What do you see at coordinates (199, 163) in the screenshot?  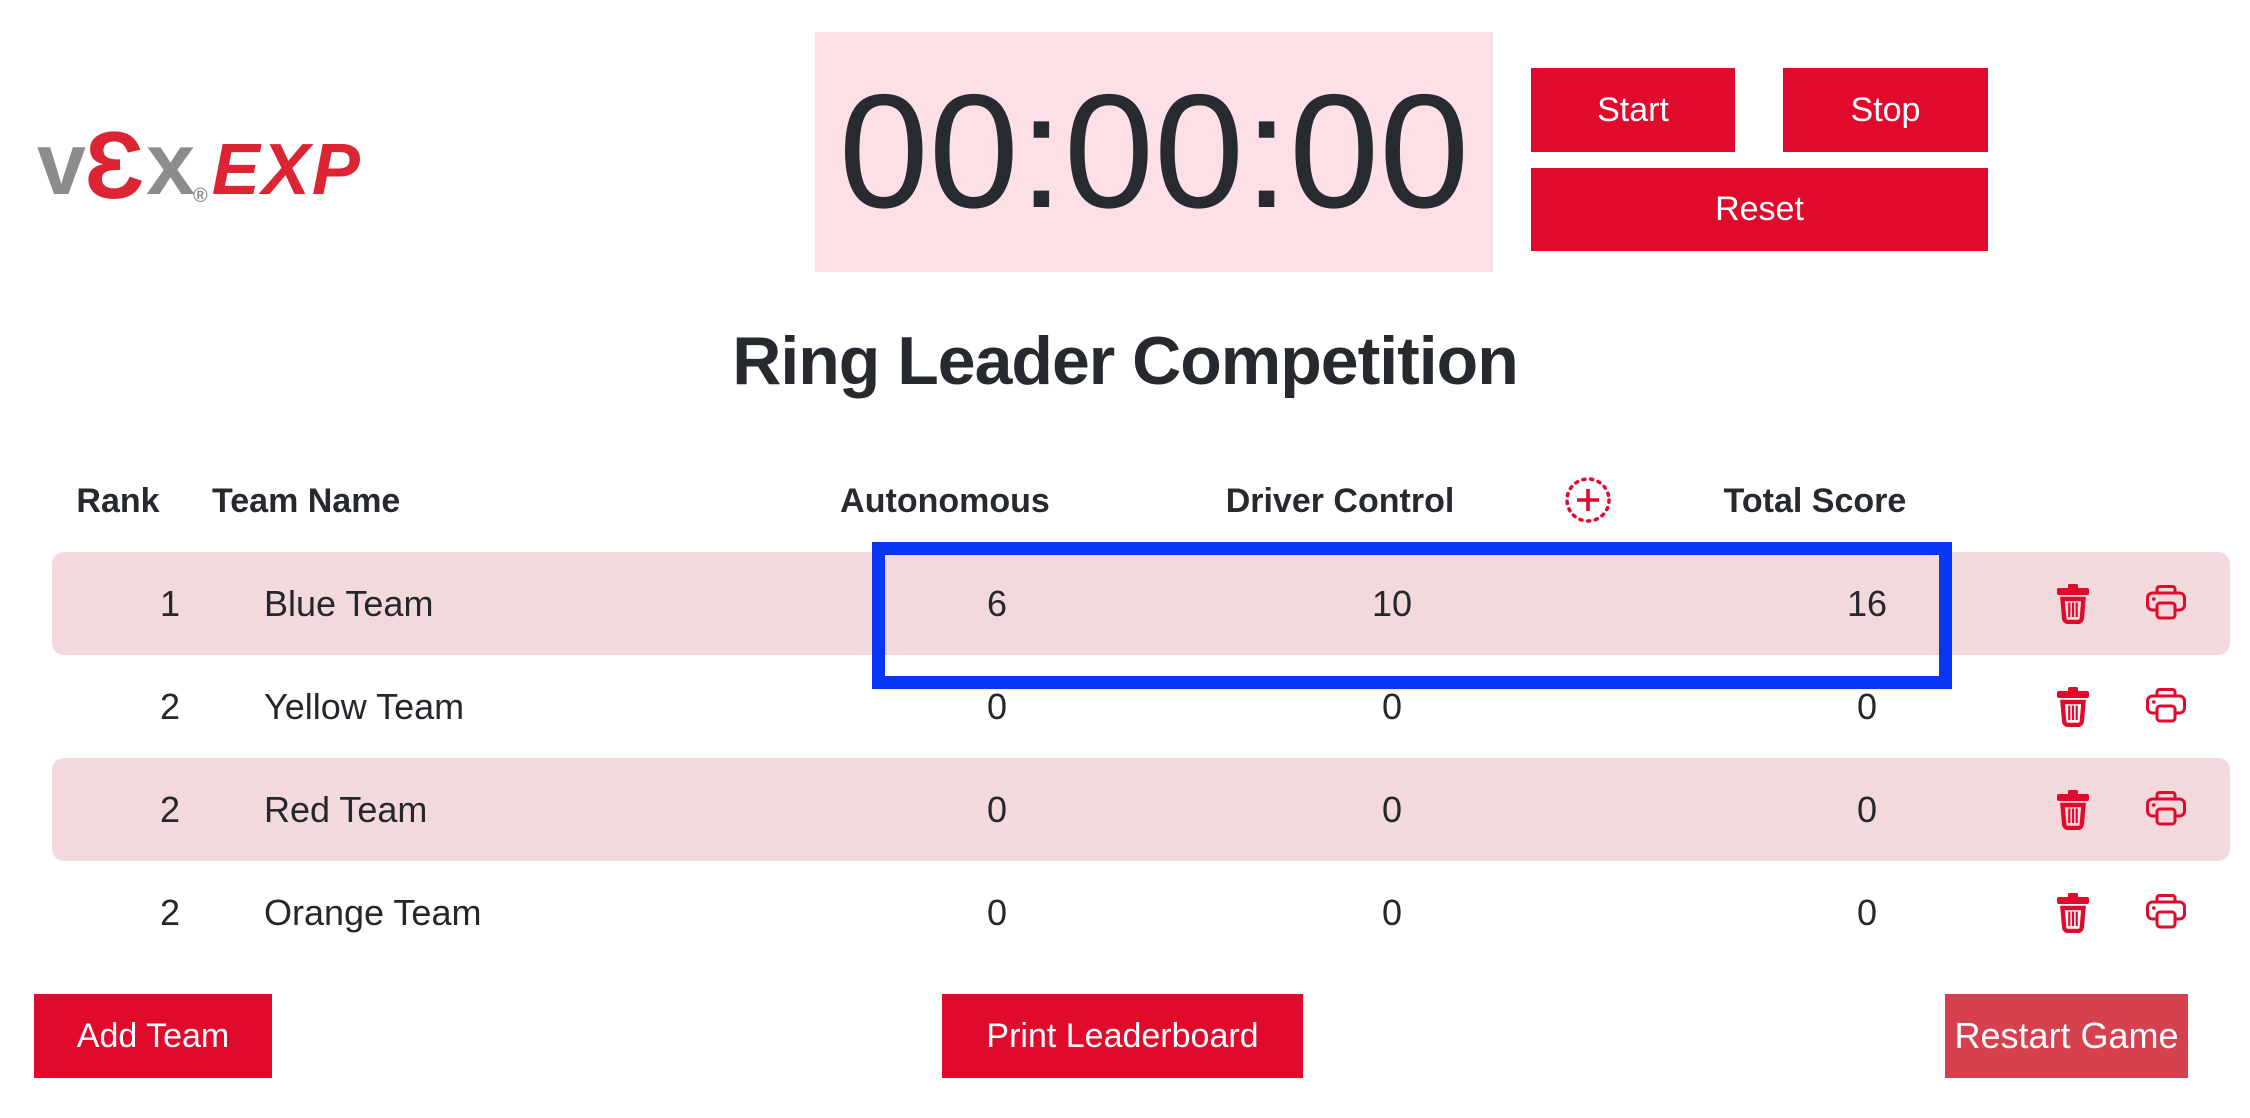 I see `vex-exp-logo: v Ɛ x ® EXP` at bounding box center [199, 163].